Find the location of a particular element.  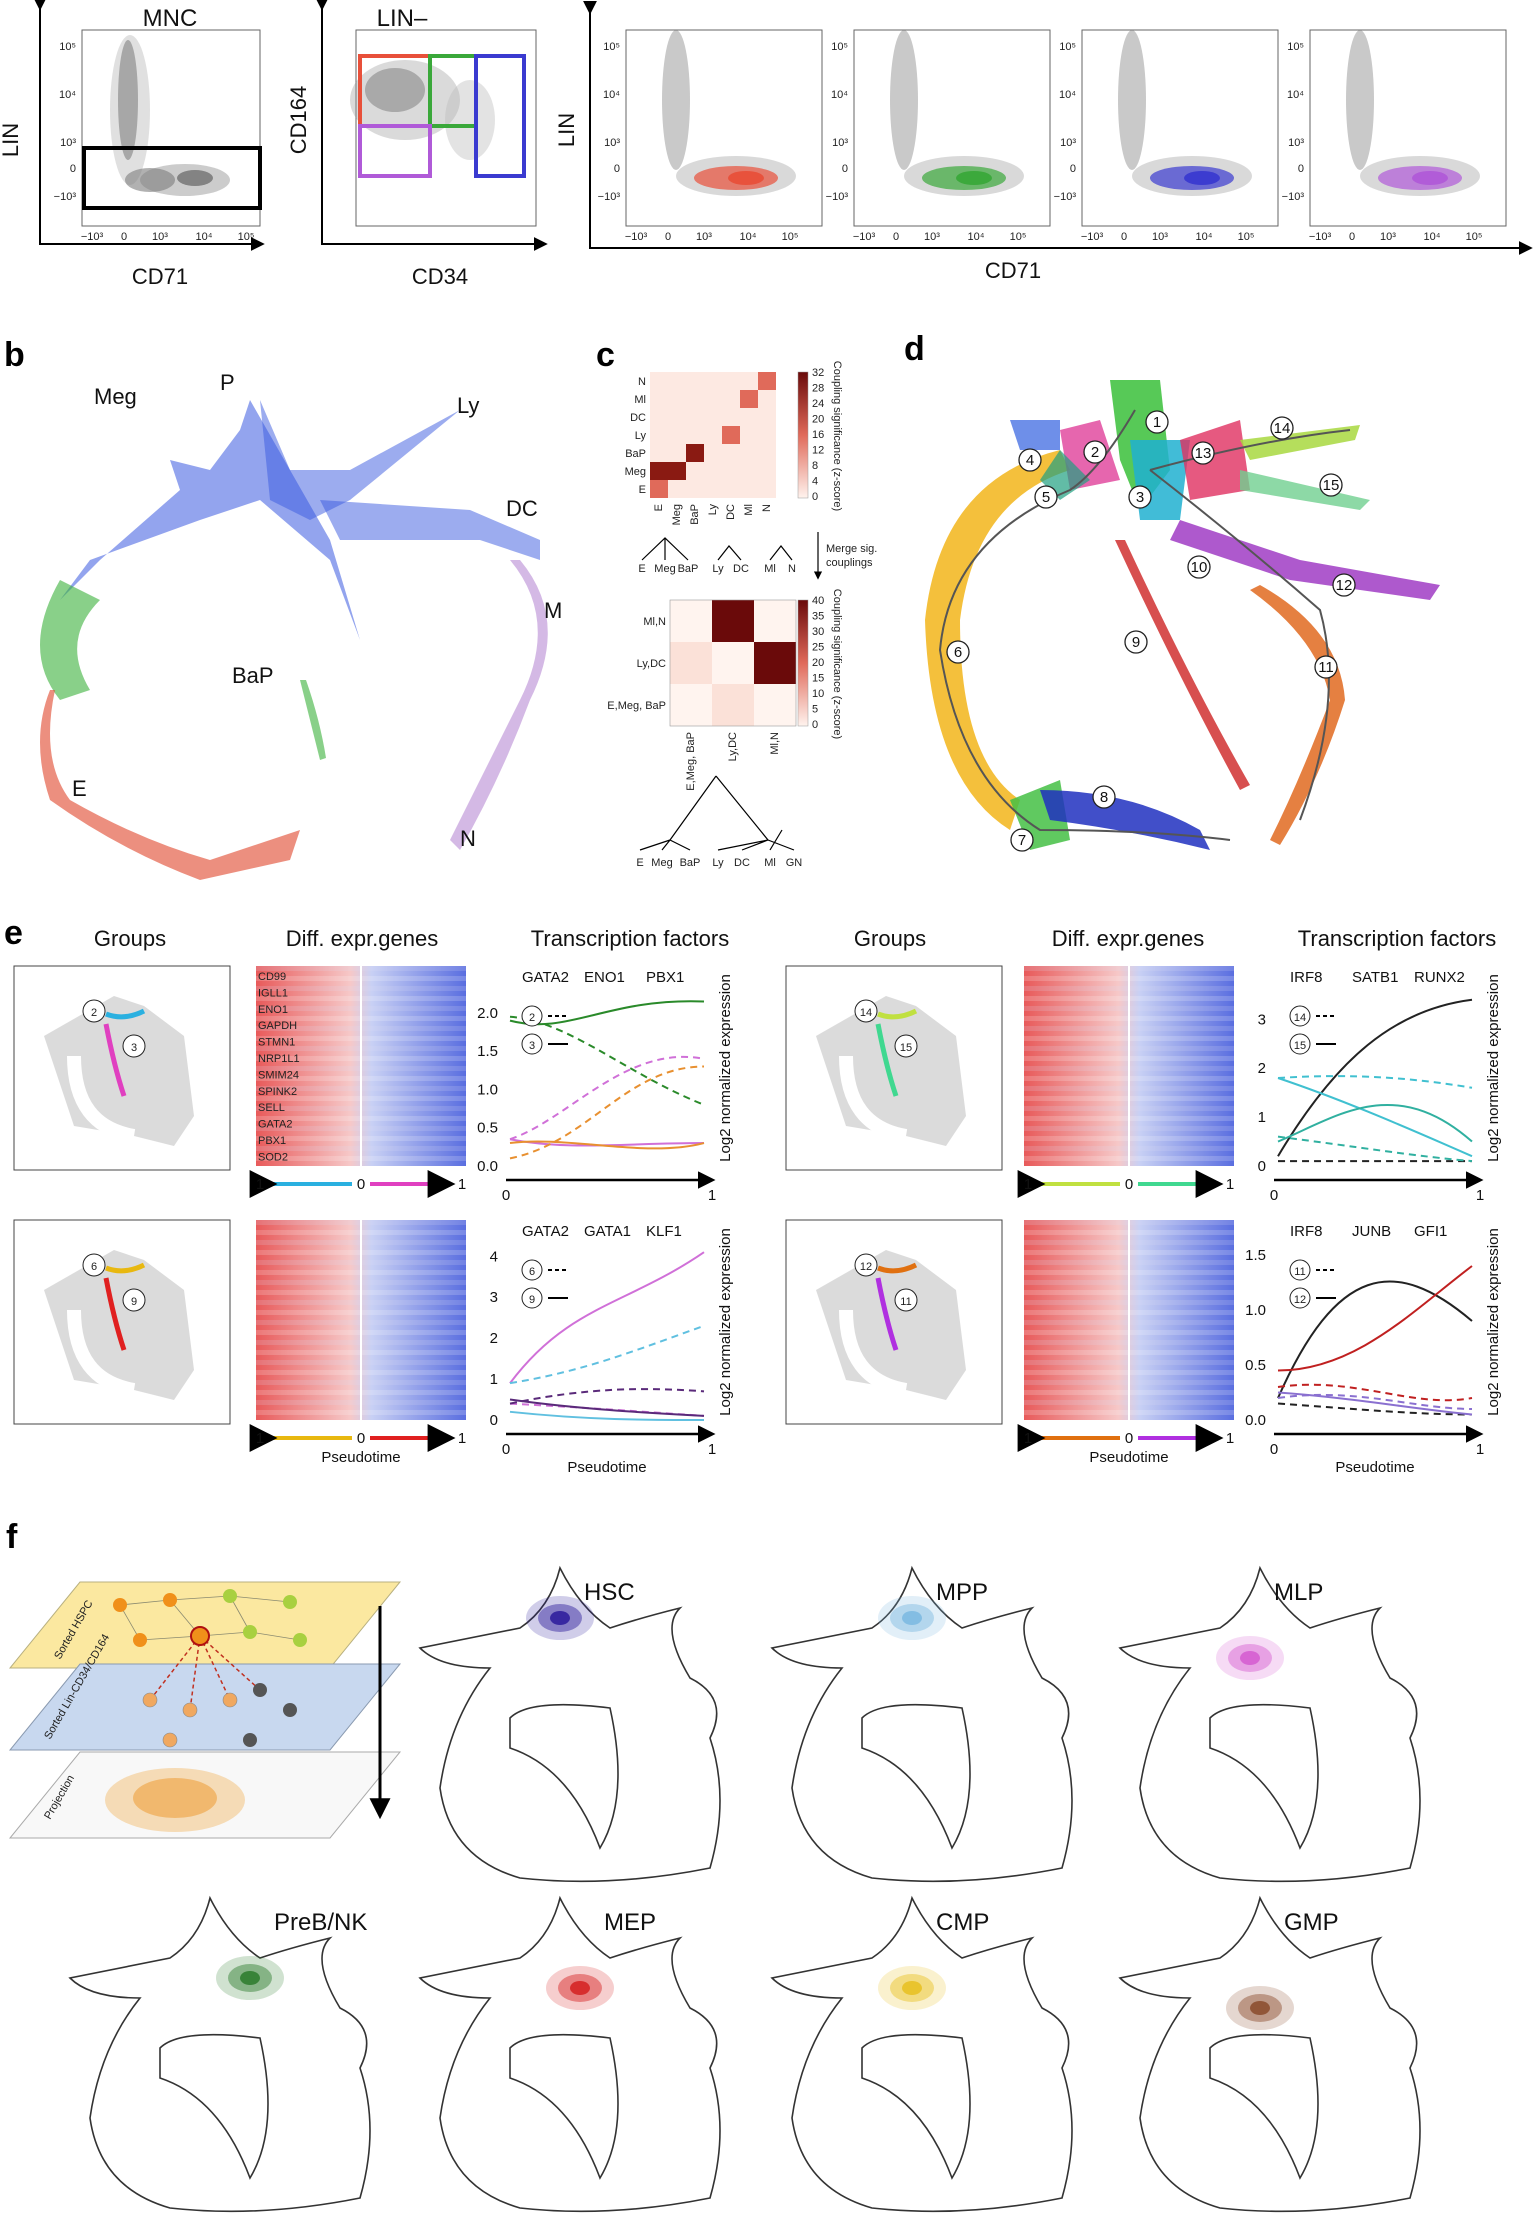

group-marker: 3 is located at coordinates (134, 1048).